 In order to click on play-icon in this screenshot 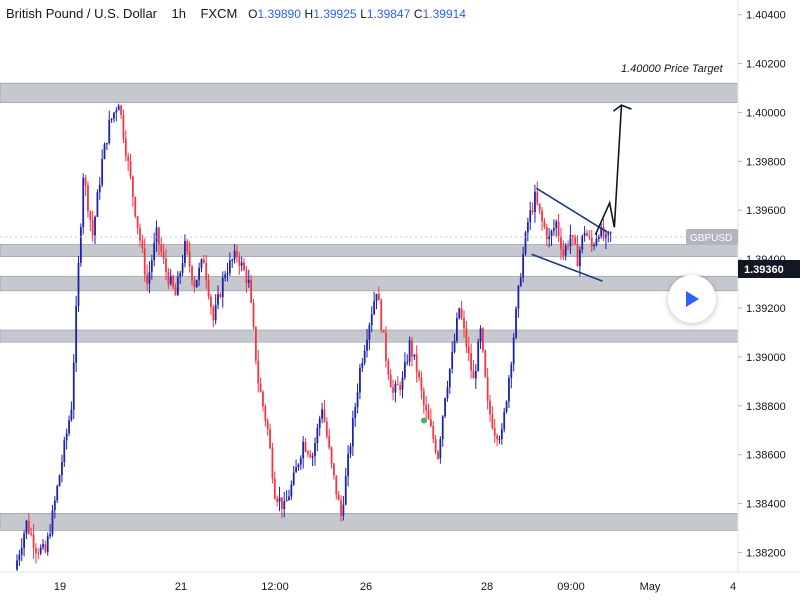, I will do `click(692, 299)`.